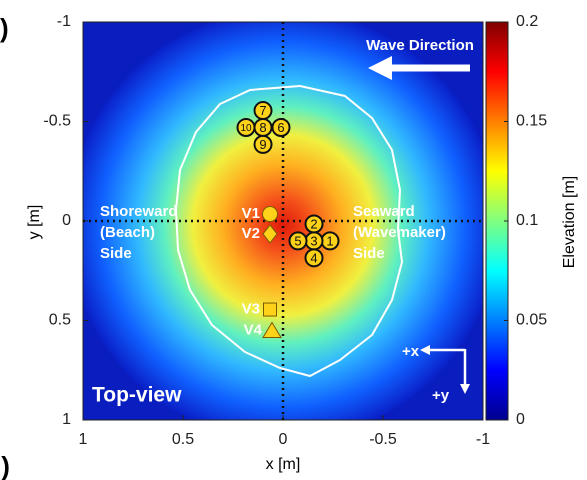 The height and width of the screenshot is (480, 587). I want to click on colorbar-tick-label: 0.2, so click(527, 21).